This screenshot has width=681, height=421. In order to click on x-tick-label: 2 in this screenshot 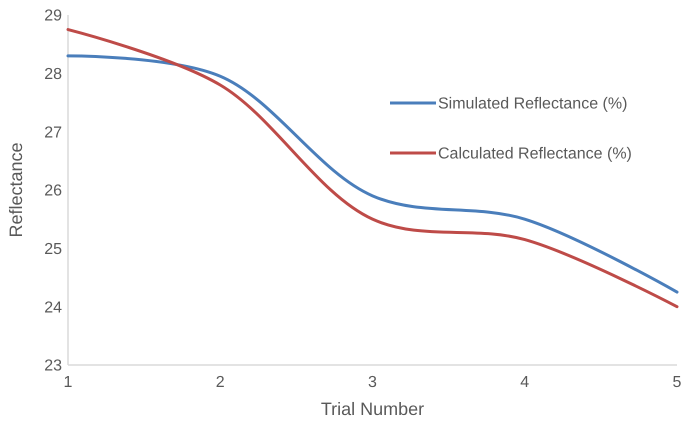, I will do `click(220, 382)`.